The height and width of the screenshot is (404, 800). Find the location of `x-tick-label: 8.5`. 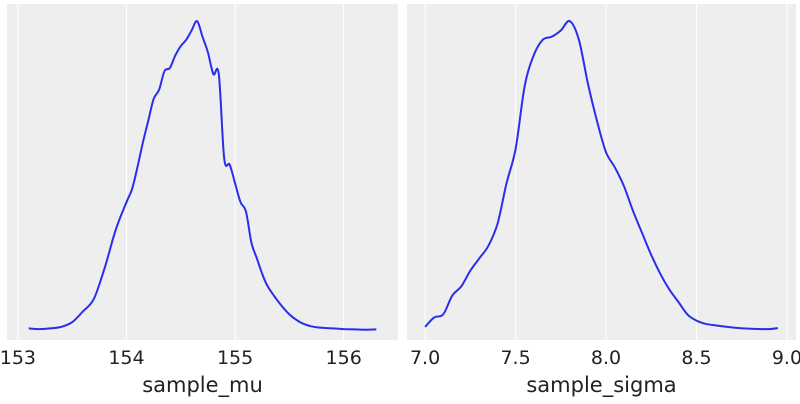

x-tick-label: 8.5 is located at coordinates (696, 358).